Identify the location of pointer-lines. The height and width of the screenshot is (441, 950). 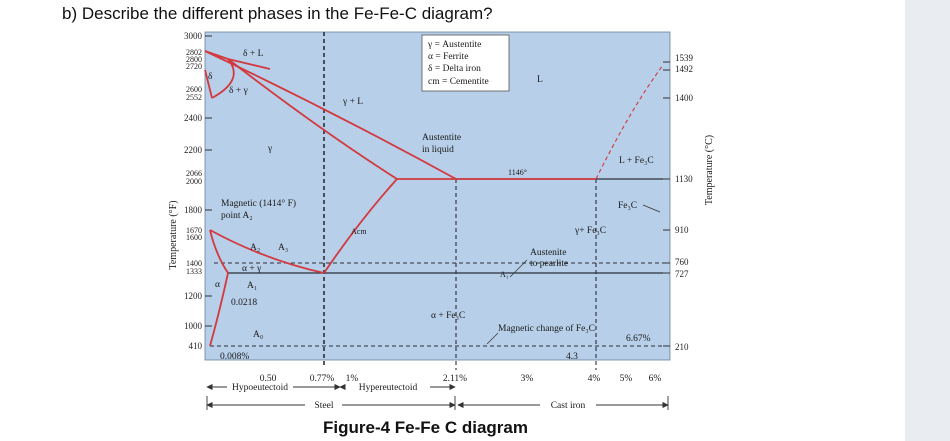
(573, 274).